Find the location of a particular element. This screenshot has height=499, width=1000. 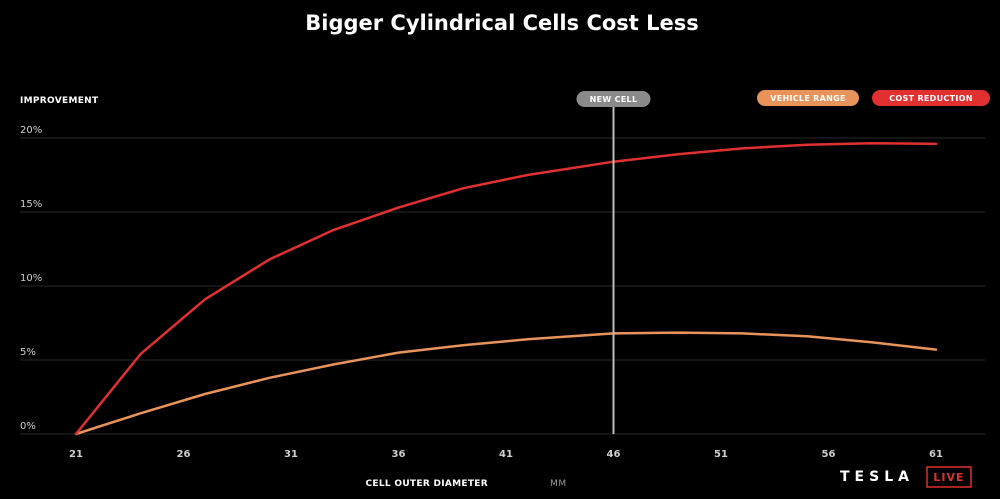

legend: VEHICLE RANGE COST REDUCTION is located at coordinates (873, 98).